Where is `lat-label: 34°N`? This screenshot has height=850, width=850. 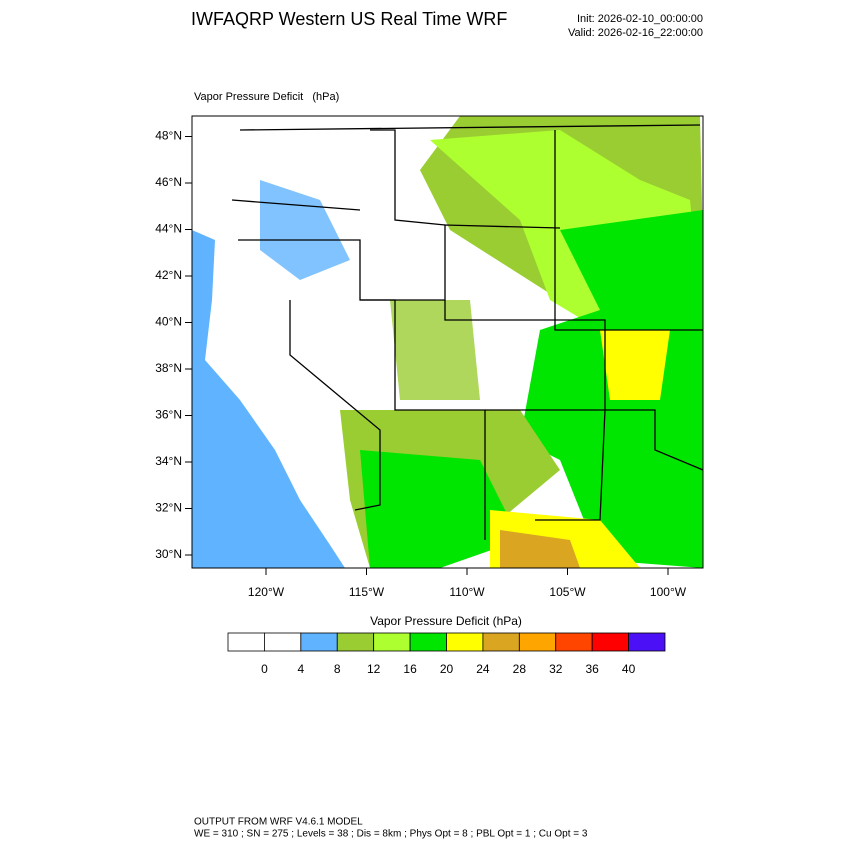
lat-label: 34°N is located at coordinates (168, 461).